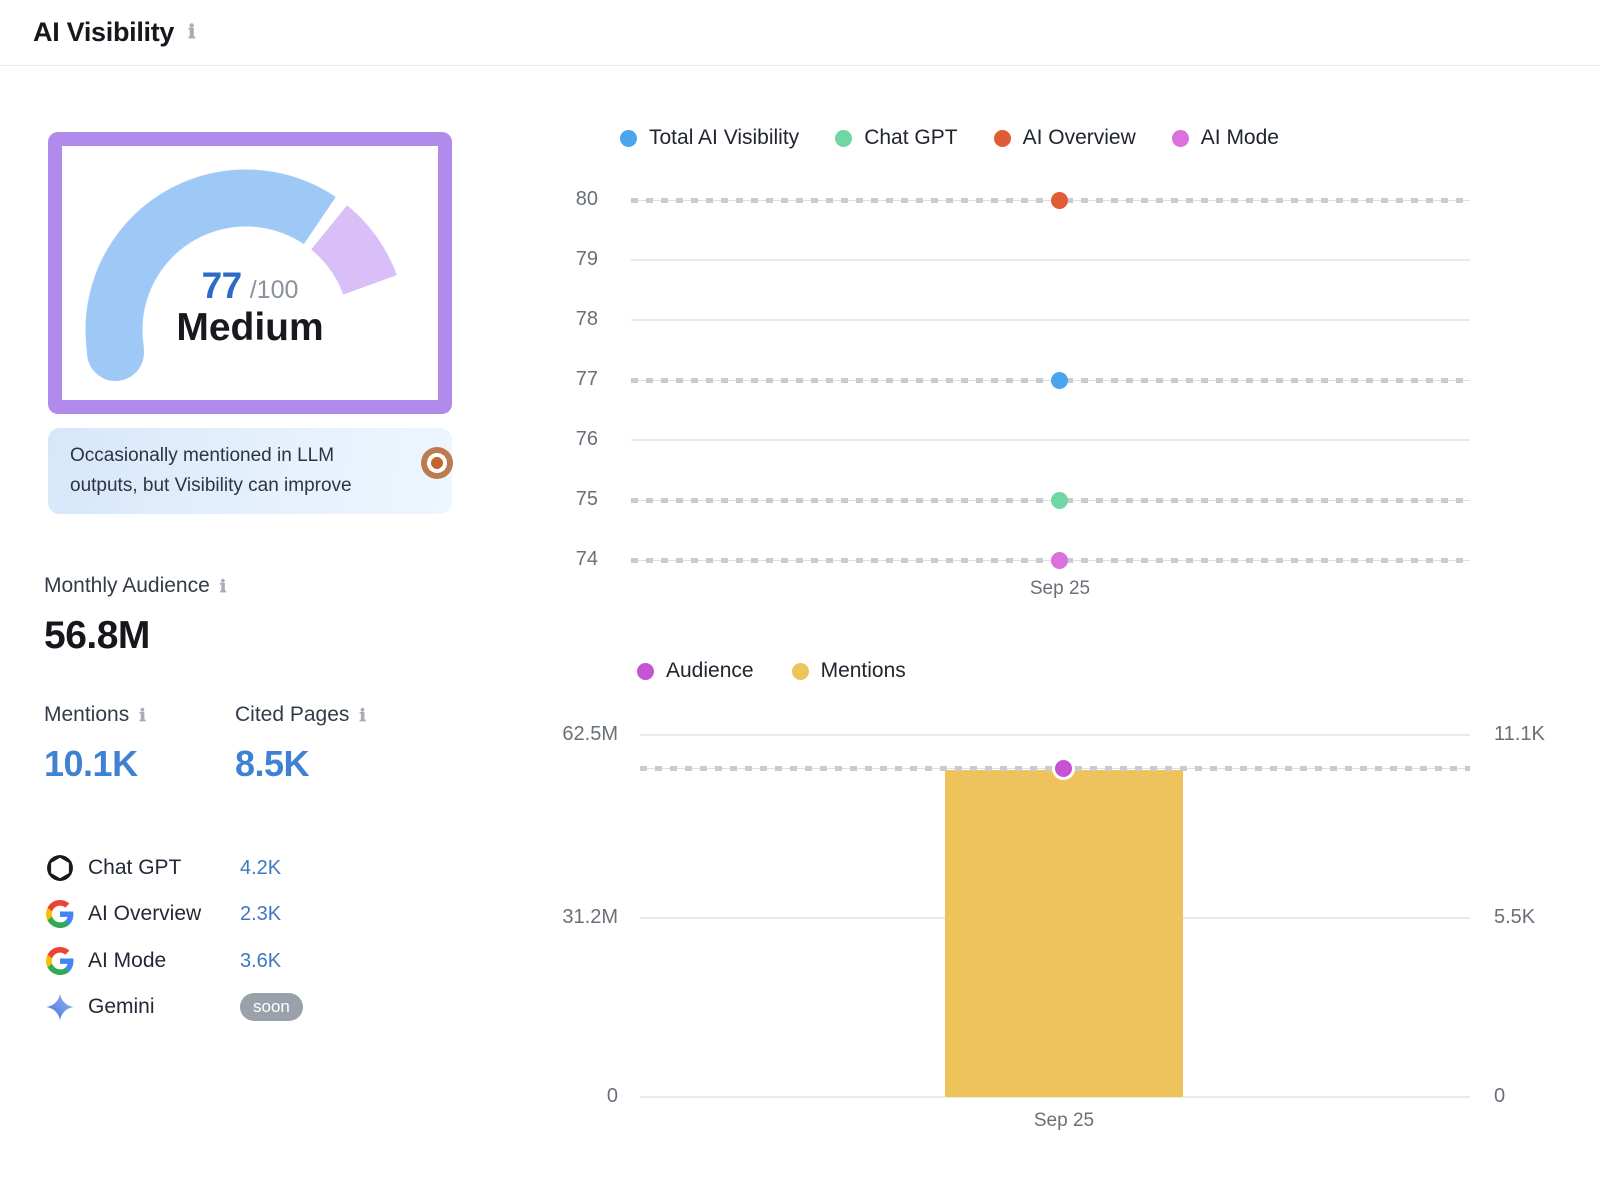 The image size is (1600, 1203). Describe the element at coordinates (127, 585) in the screenshot. I see `monthly-audience-label-text: Monthly Audience` at that location.